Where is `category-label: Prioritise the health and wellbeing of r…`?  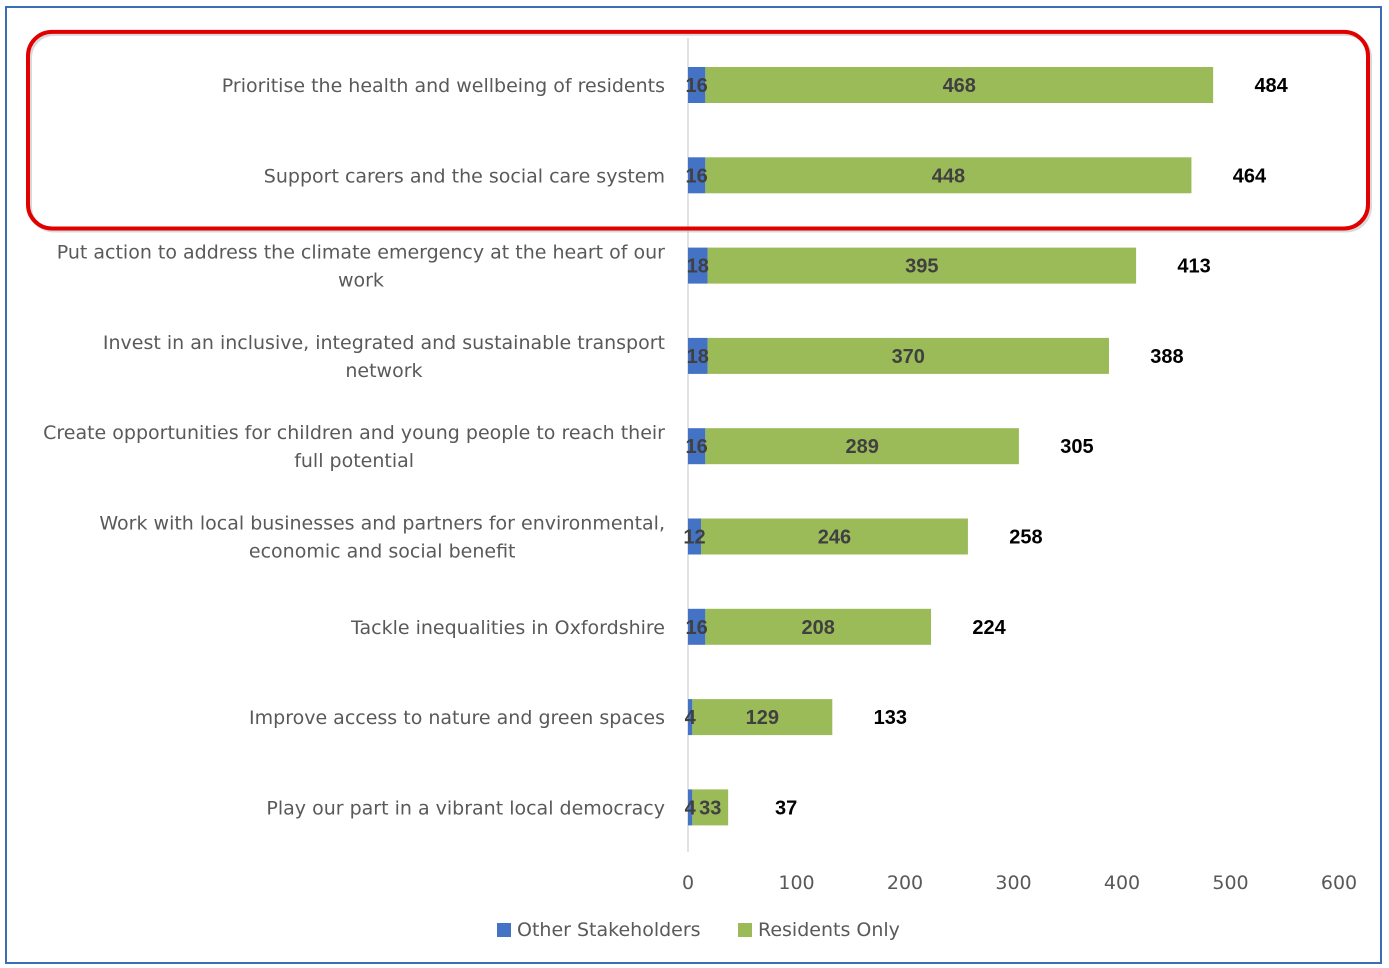
category-label: Prioritise the health and wellbeing of r… is located at coordinates (443, 86).